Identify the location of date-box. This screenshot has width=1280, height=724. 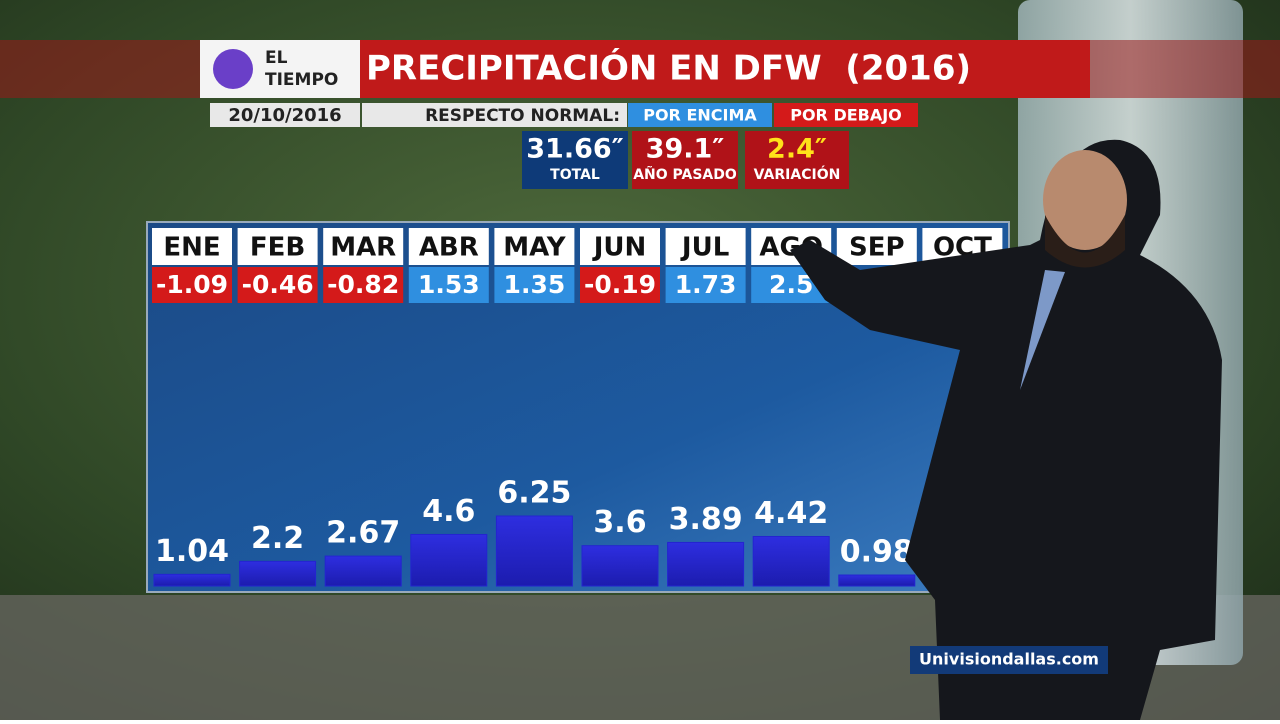
(285, 115).